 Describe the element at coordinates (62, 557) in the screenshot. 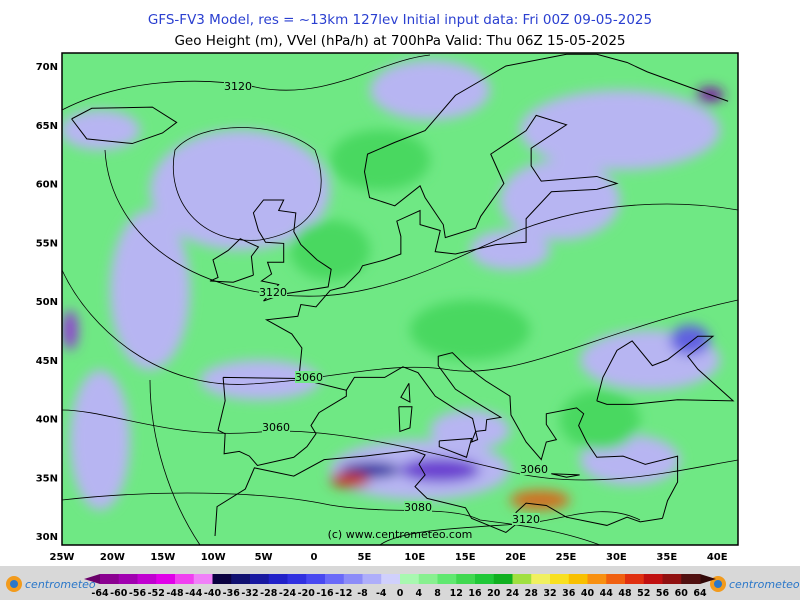

I see `lon-label: 25W` at that location.